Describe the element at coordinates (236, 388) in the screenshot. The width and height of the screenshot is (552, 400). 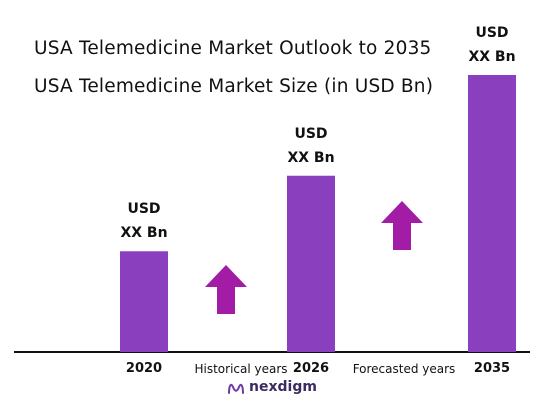
I see `nexdigm-logo-icon` at that location.